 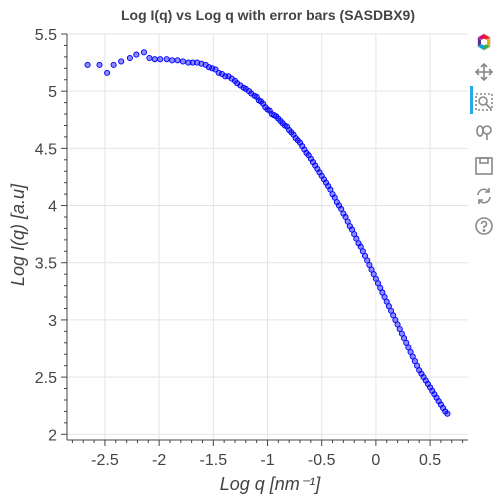 I want to click on y-tick-label: 5.5, so click(x=46, y=35).